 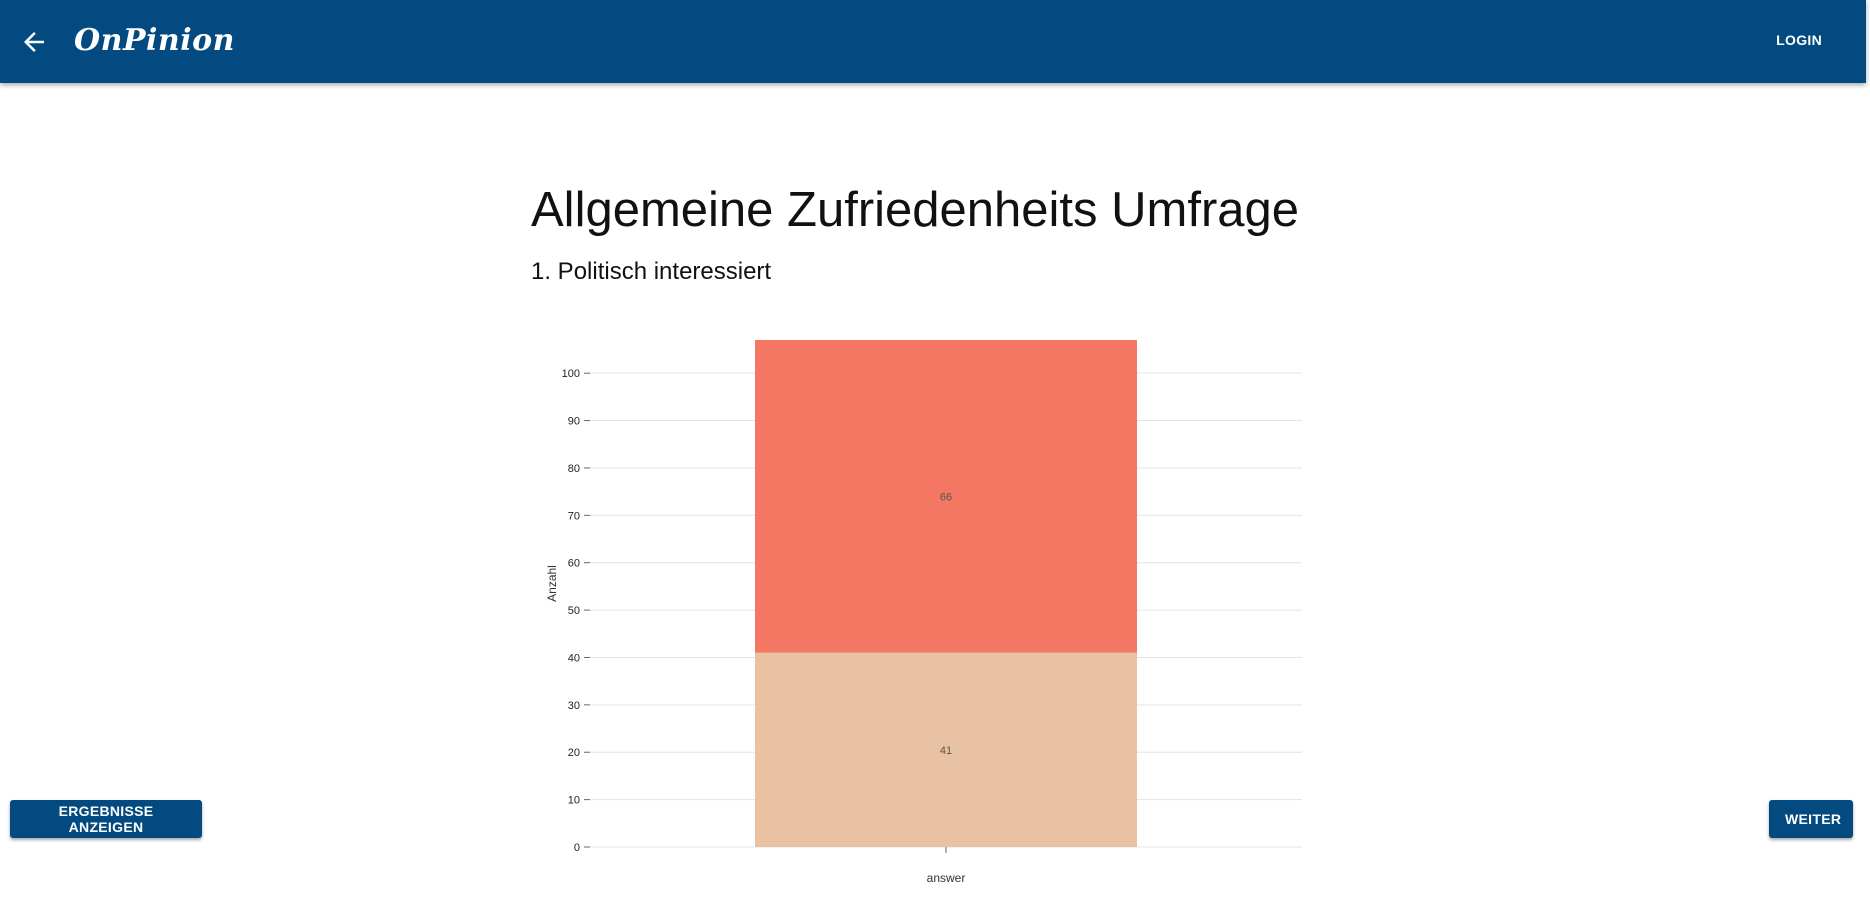 What do you see at coordinates (154, 40) in the screenshot?
I see `app-logo: OnPinion` at bounding box center [154, 40].